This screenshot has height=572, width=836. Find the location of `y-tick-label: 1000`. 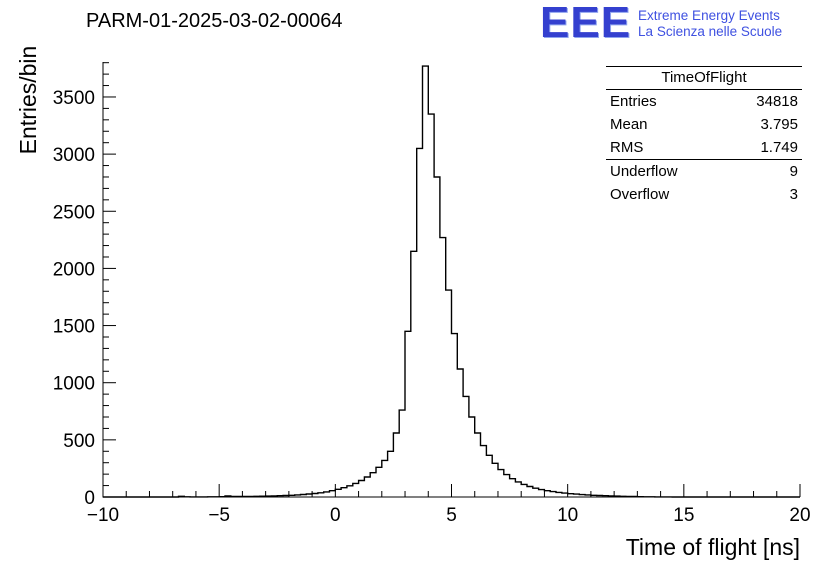

y-tick-label: 1000 is located at coordinates (74, 384).